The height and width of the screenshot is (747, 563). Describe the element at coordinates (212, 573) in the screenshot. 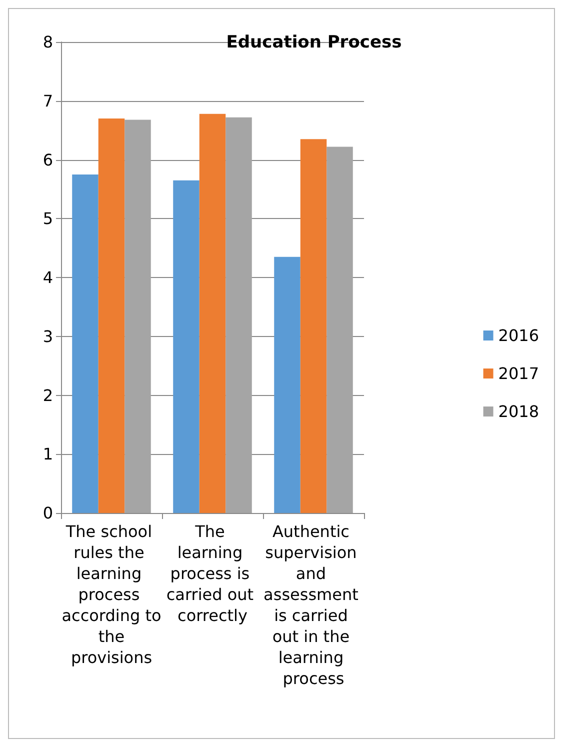

I see `x-tick-label: The learning process is carried out correctly` at that location.